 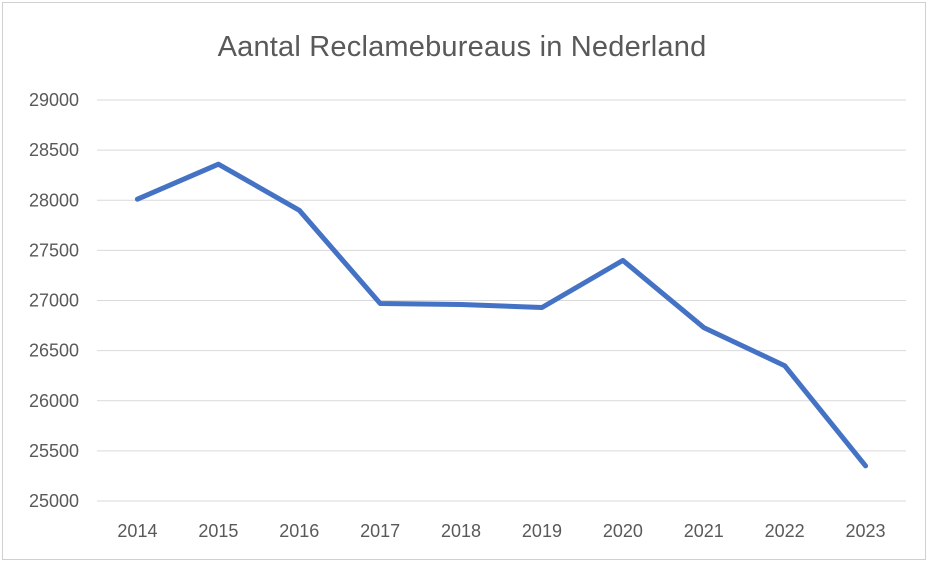 I want to click on y-tick-label: 26500, so click(x=54, y=351).